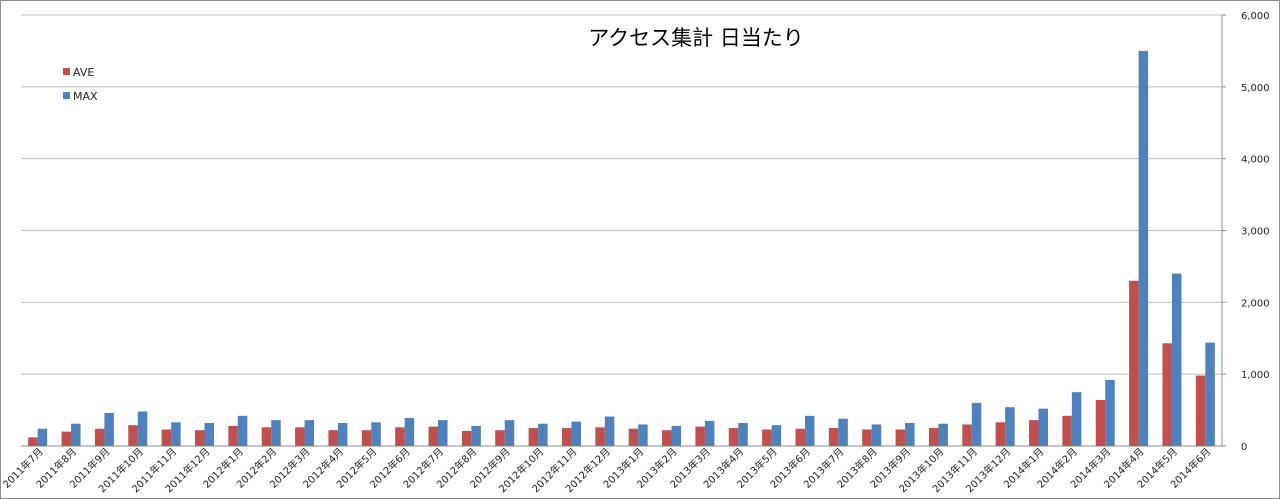 This screenshot has width=1280, height=499. I want to click on chart-title: アクセス集計 日当たり, so click(696, 38).